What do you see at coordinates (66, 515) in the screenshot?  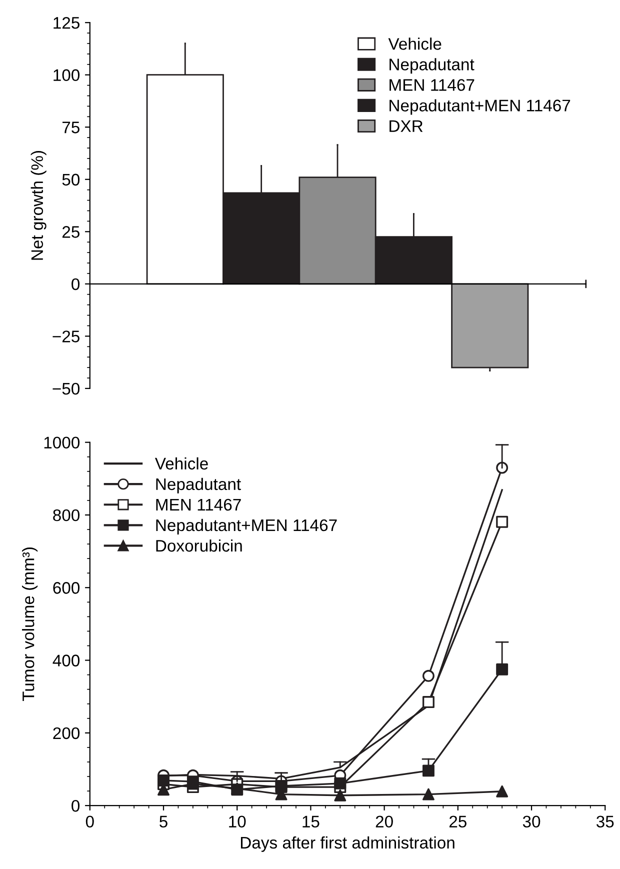 I see `y-tick-label: 800` at bounding box center [66, 515].